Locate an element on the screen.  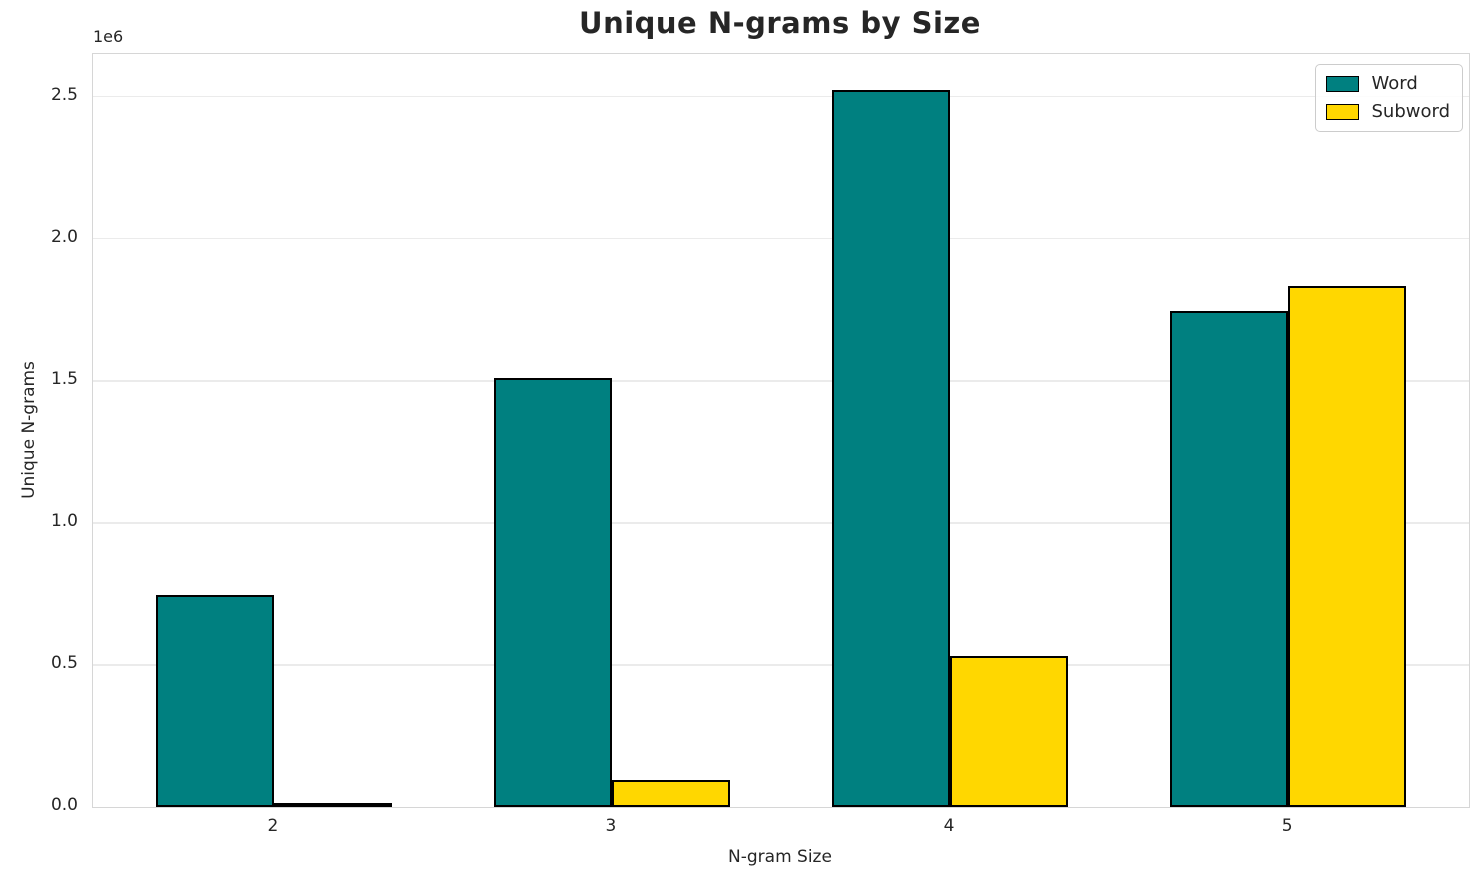
y-tick-label-1.0: 1.0 is located at coordinates (64, 520).